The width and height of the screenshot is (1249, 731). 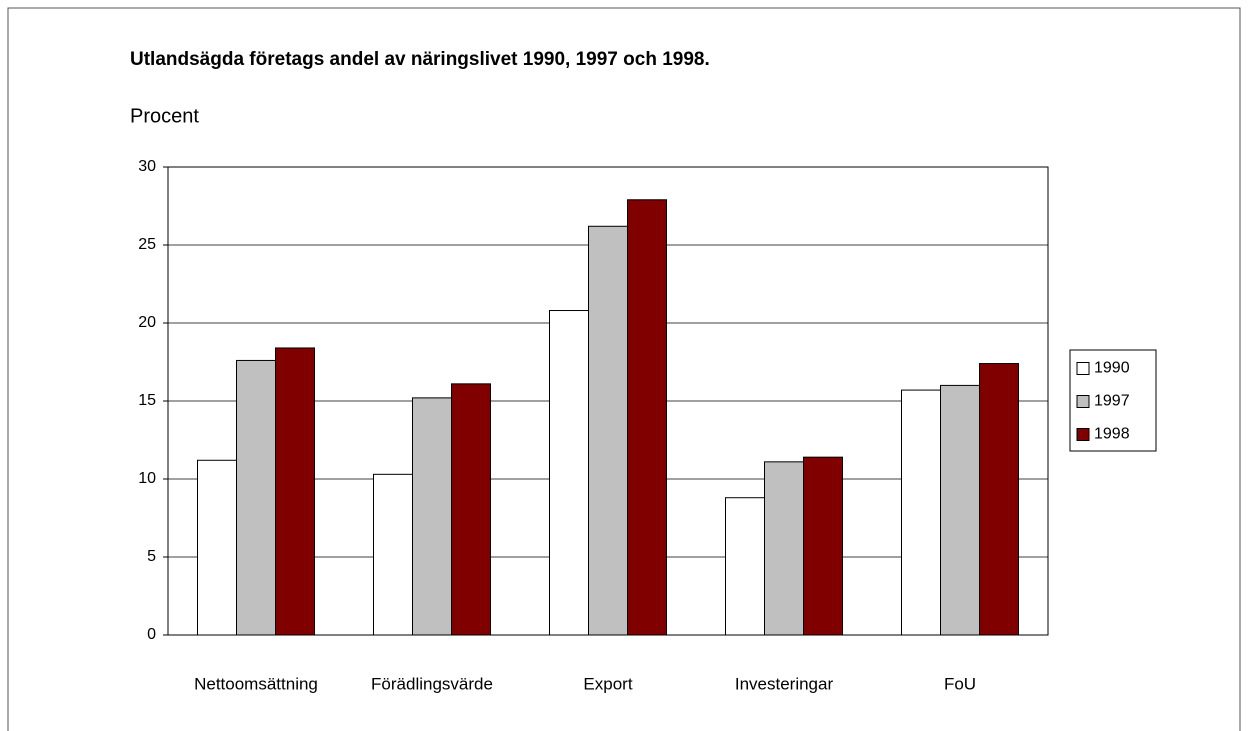 I want to click on x-tick-label: Export, so click(x=607, y=683).